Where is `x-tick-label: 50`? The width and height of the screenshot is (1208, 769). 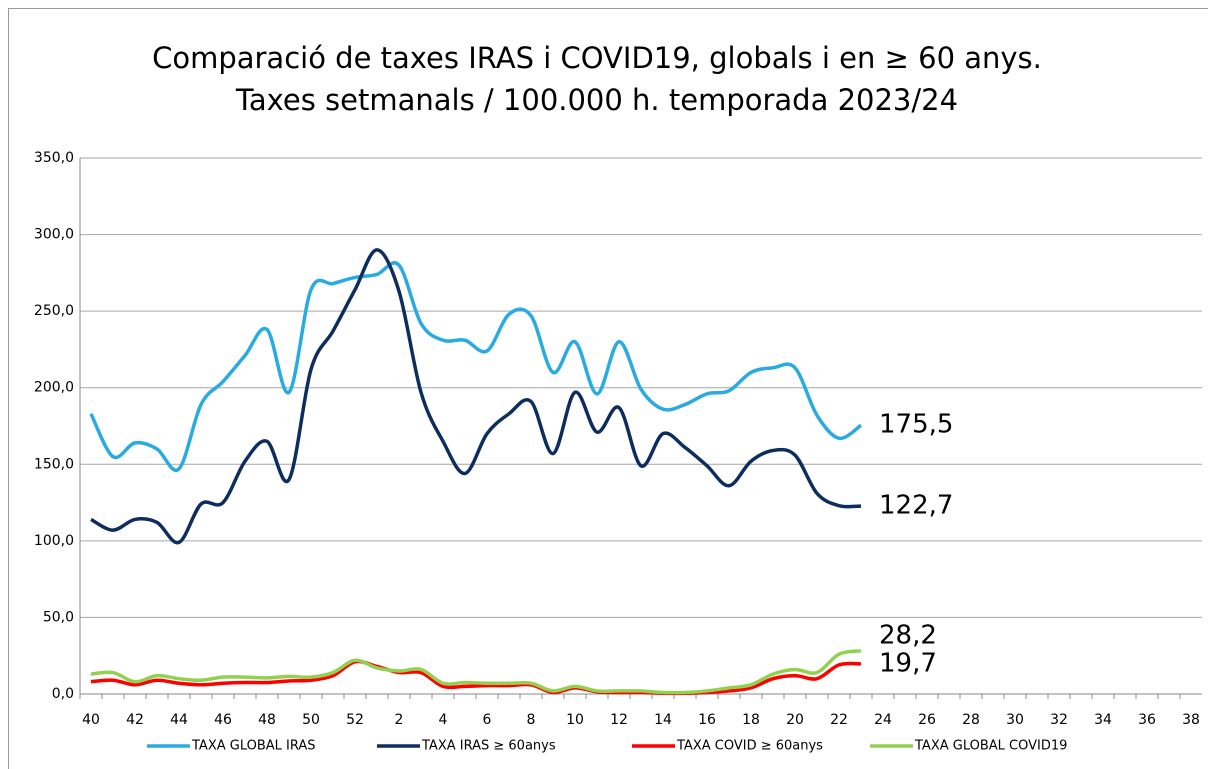 x-tick-label: 50 is located at coordinates (311, 720).